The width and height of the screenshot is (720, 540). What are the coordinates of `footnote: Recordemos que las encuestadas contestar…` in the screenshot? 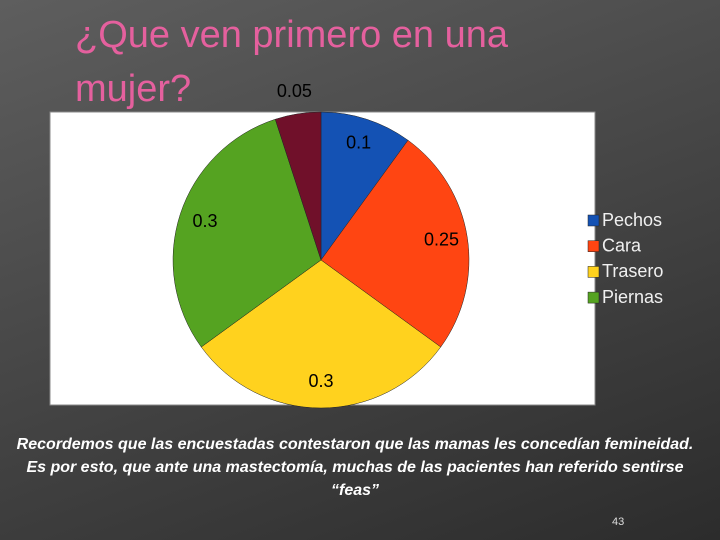 It's located at (355, 467).